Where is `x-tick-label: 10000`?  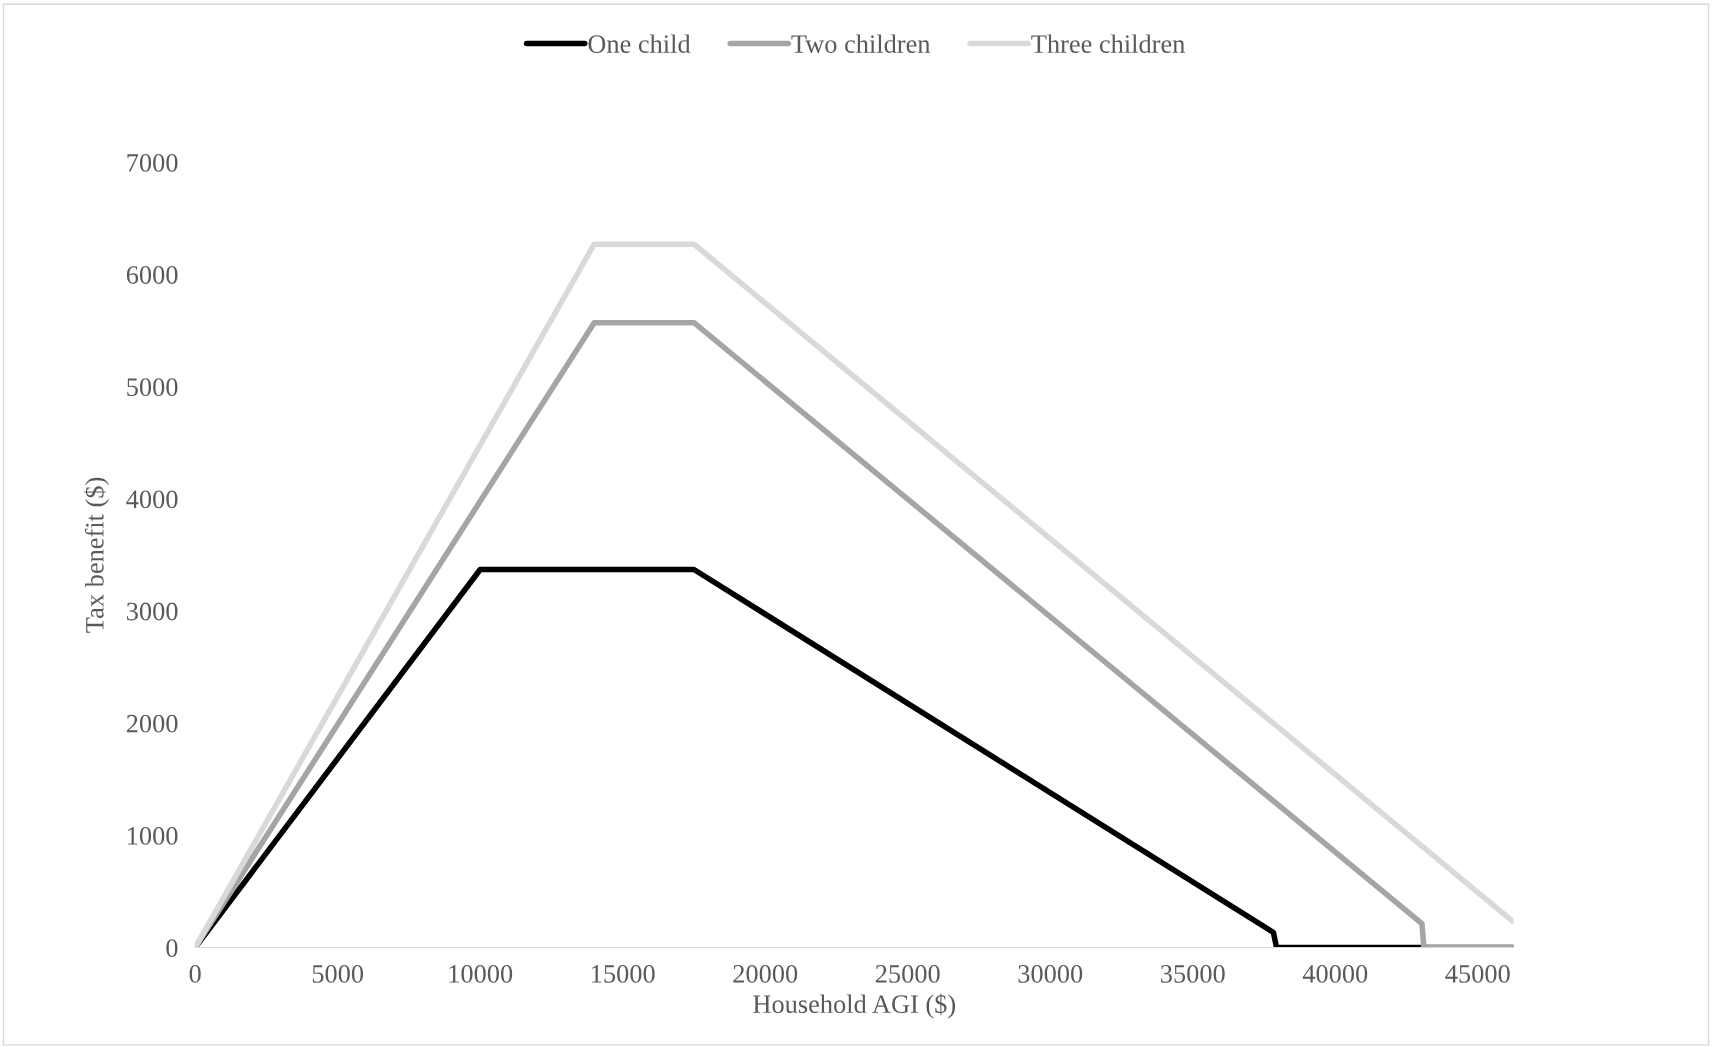 x-tick-label: 10000 is located at coordinates (481, 973).